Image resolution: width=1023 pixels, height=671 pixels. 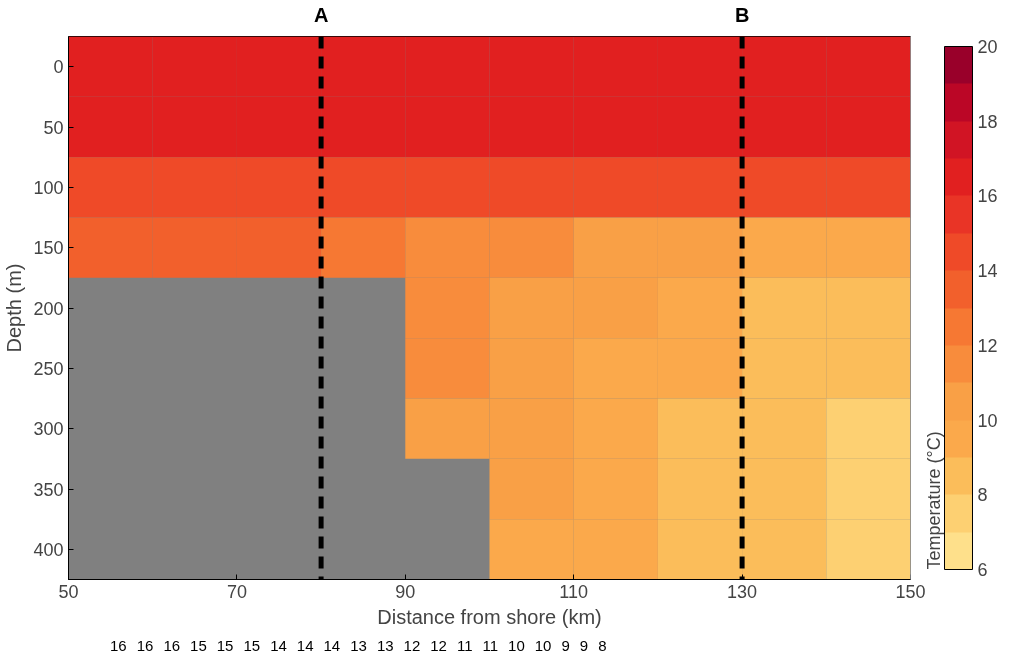 I want to click on color-bar-label: 20, so click(x=987, y=47).